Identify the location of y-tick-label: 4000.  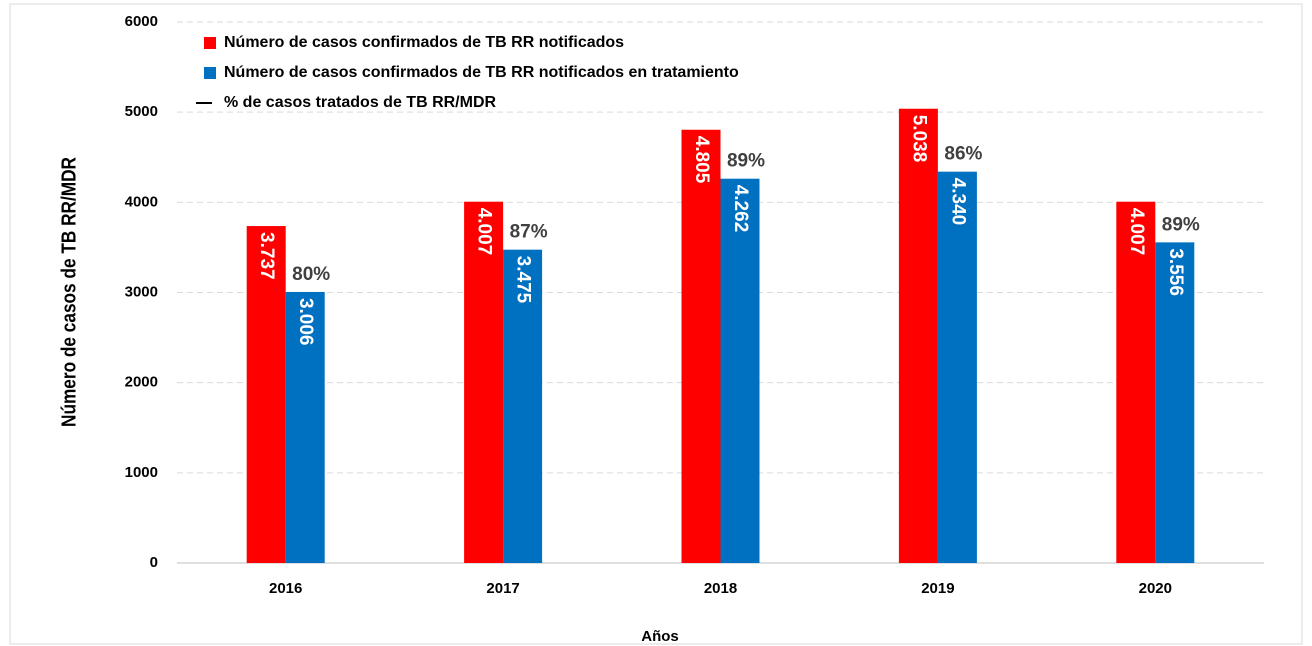
(141, 201).